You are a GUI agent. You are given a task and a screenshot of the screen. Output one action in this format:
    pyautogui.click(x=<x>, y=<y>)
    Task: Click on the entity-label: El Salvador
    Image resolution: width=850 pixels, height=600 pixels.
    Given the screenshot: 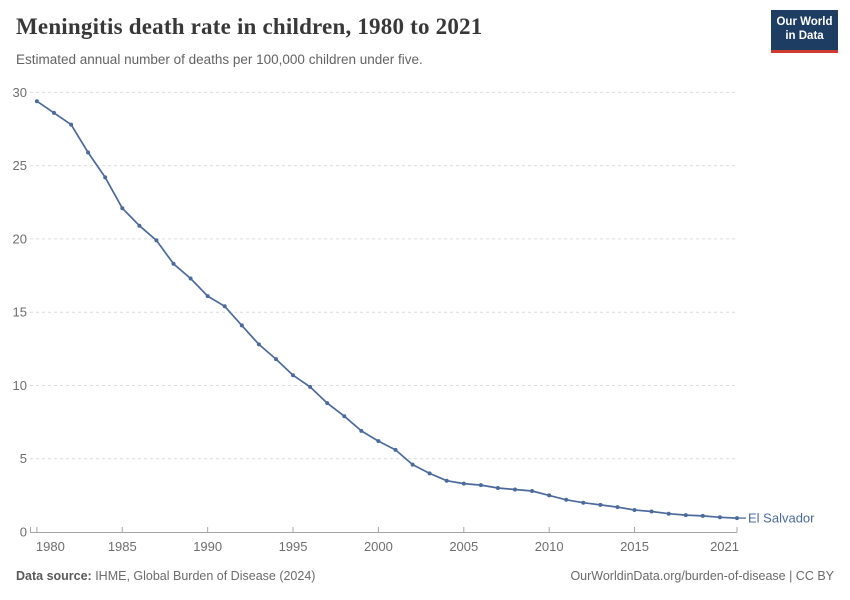 What is the action you would take?
    pyautogui.click(x=781, y=518)
    